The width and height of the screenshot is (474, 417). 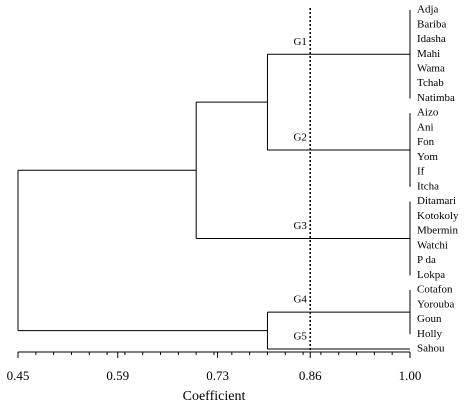 I want to click on leaf-label: Ditamari, so click(x=436, y=201).